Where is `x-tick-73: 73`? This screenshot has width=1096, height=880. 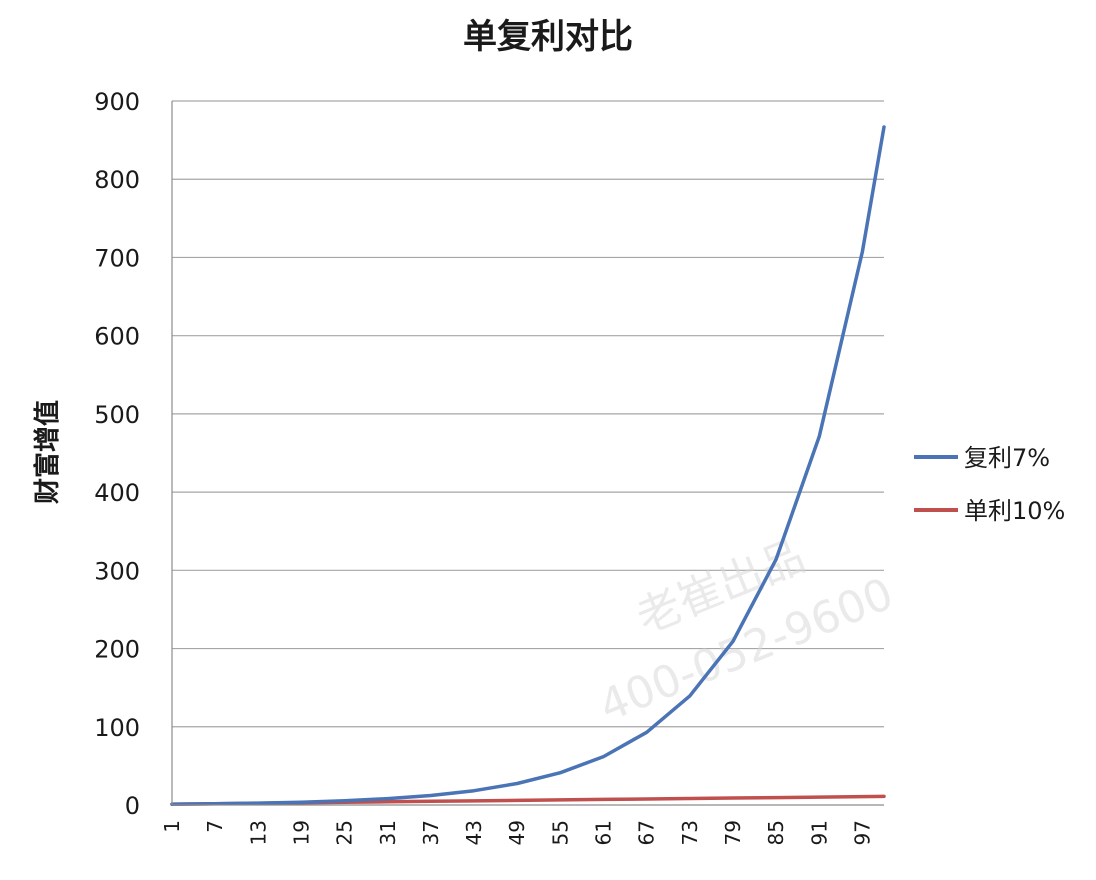
x-tick-73: 73 is located at coordinates (690, 832).